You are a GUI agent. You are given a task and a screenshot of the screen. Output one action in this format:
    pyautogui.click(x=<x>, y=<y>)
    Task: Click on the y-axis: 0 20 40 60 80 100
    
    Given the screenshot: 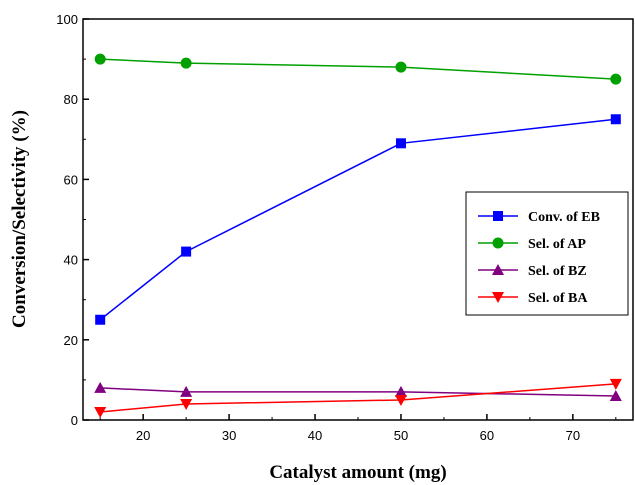 What is the action you would take?
    pyautogui.click(x=72, y=220)
    